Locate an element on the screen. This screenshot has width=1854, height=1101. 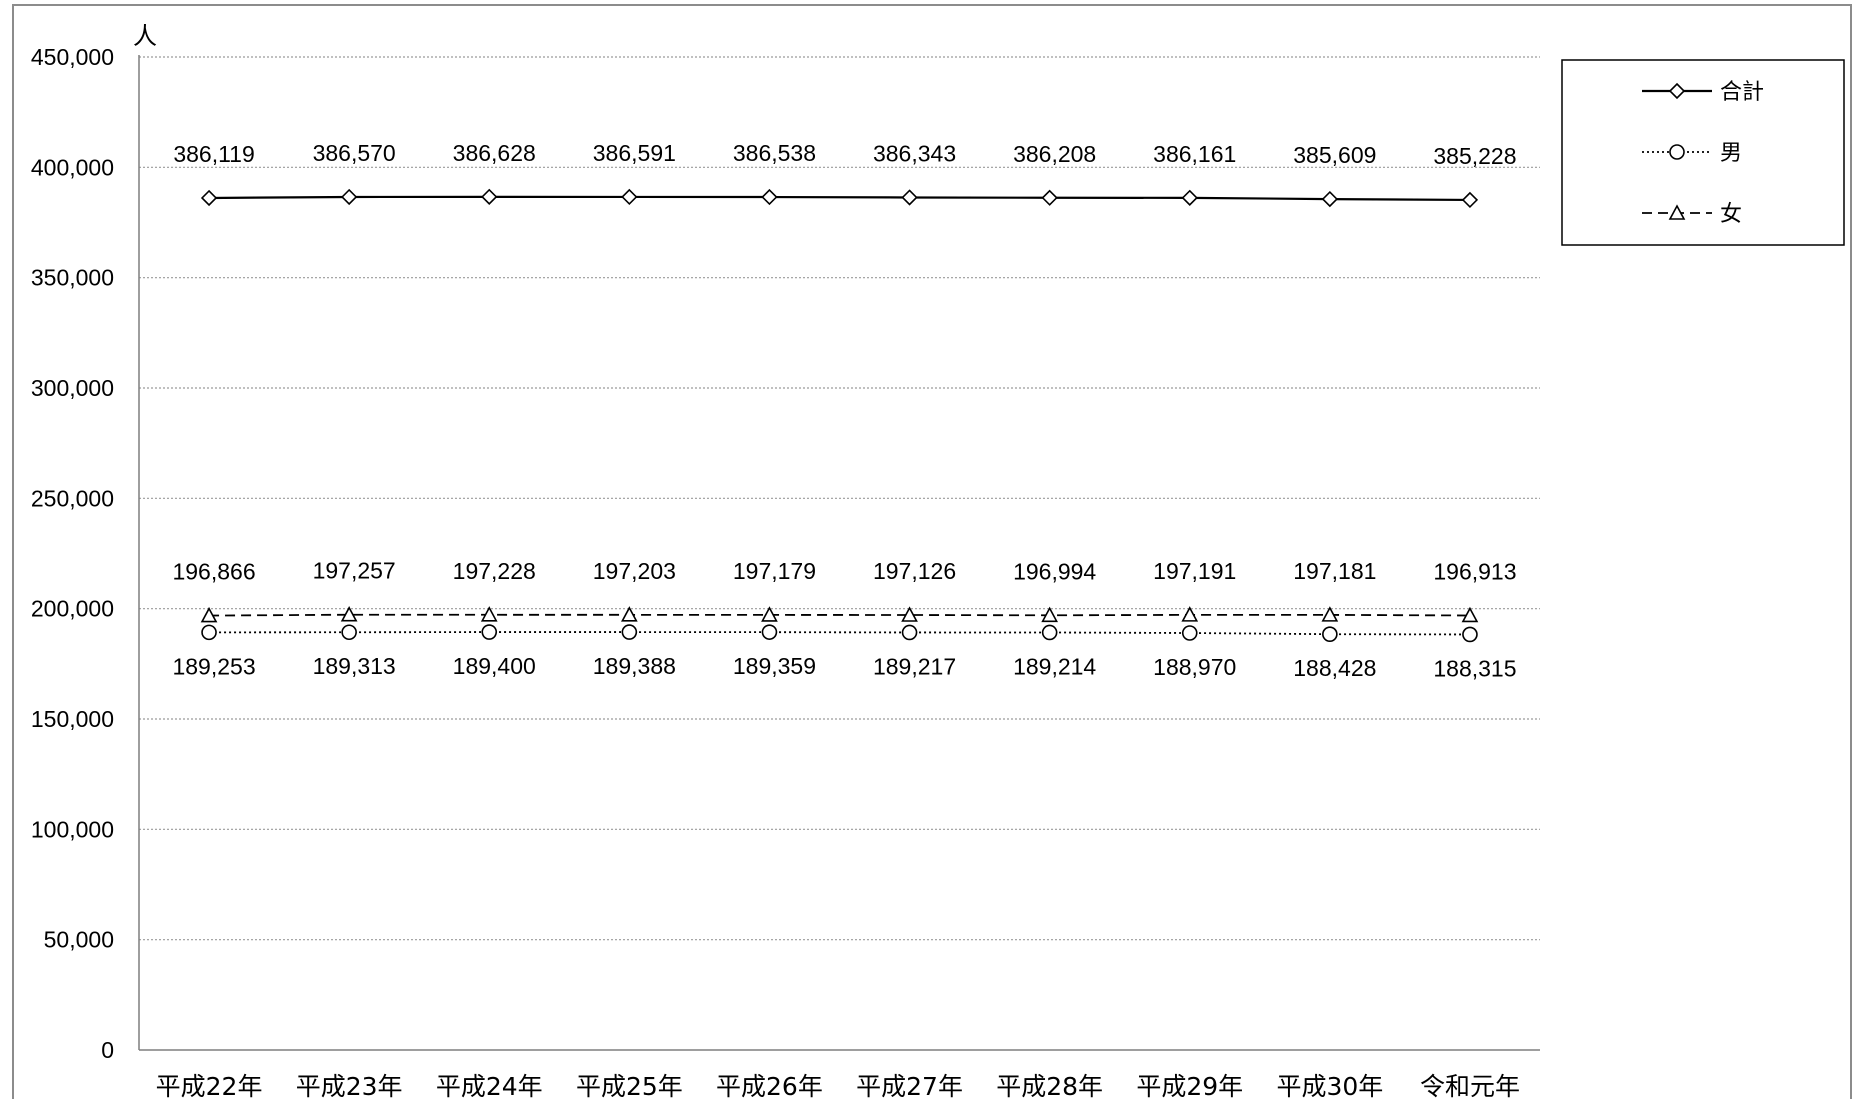
data-label: 189,400 is located at coordinates (494, 666).